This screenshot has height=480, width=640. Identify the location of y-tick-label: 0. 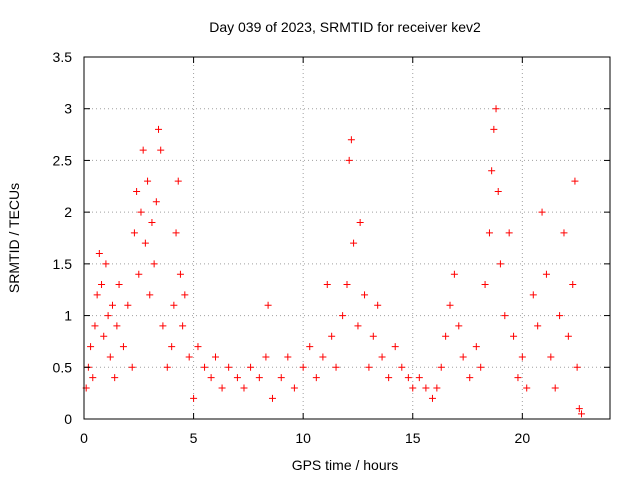
(68, 419).